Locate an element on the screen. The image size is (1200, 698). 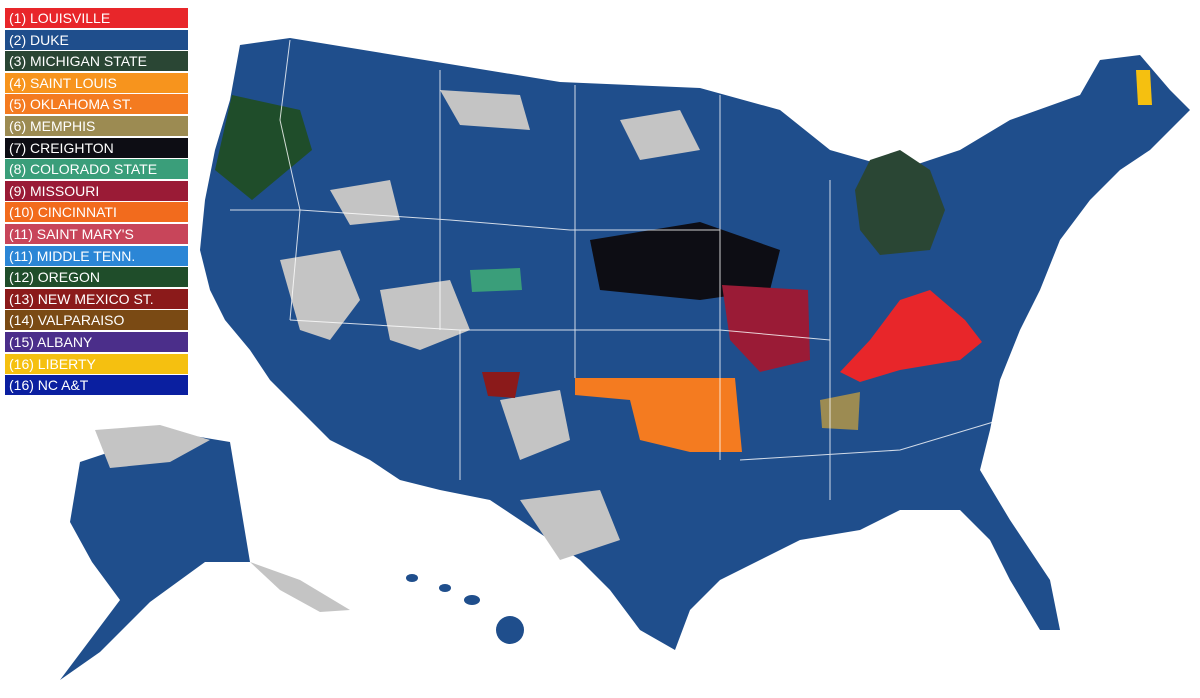
legend-entry: (12) OREGON is located at coordinates (96, 277).